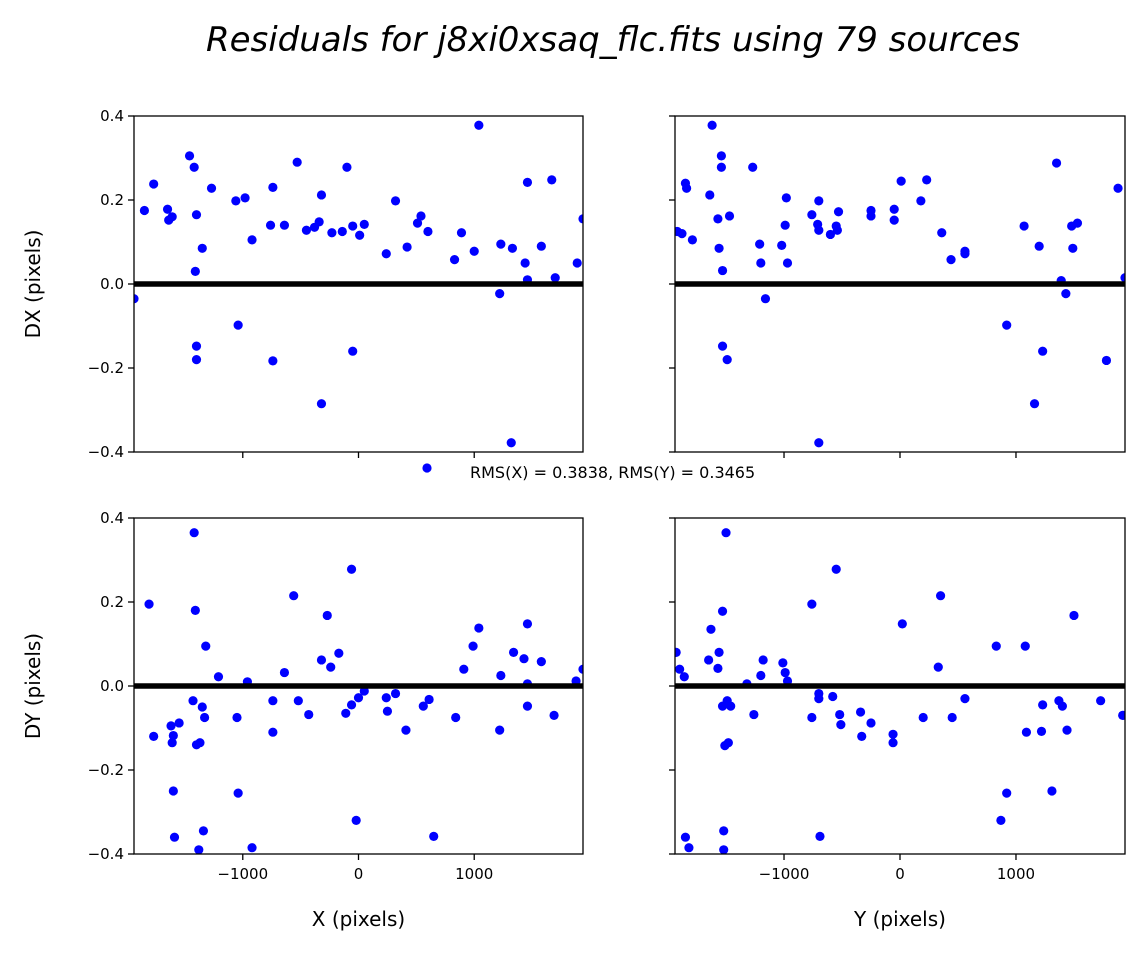 The width and height of the screenshot is (1144, 953). I want to click on x-axis-label: Y (pixels), so click(899, 919).